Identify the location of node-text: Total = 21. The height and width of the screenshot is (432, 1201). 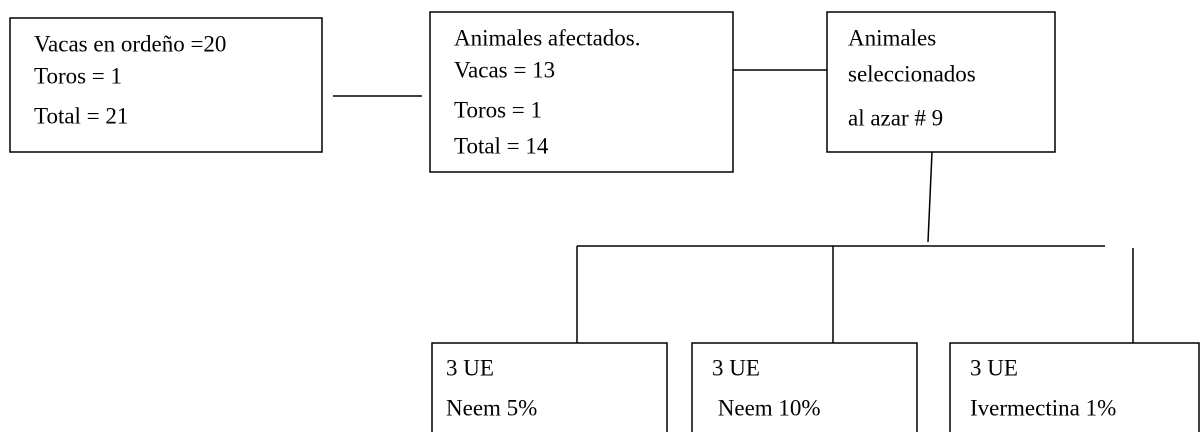
(81, 115).